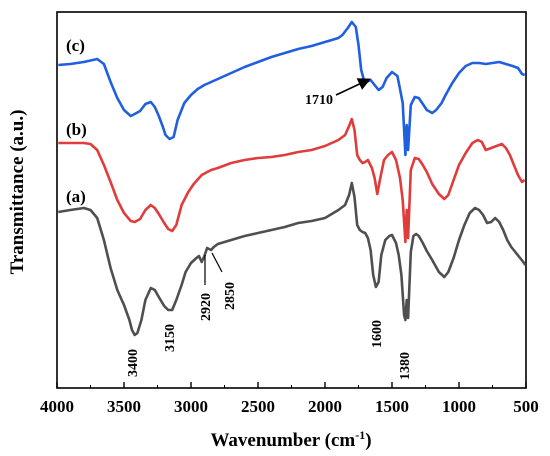  Describe the element at coordinates (76, 129) in the screenshot. I see `curve-label-b: (b)` at that location.